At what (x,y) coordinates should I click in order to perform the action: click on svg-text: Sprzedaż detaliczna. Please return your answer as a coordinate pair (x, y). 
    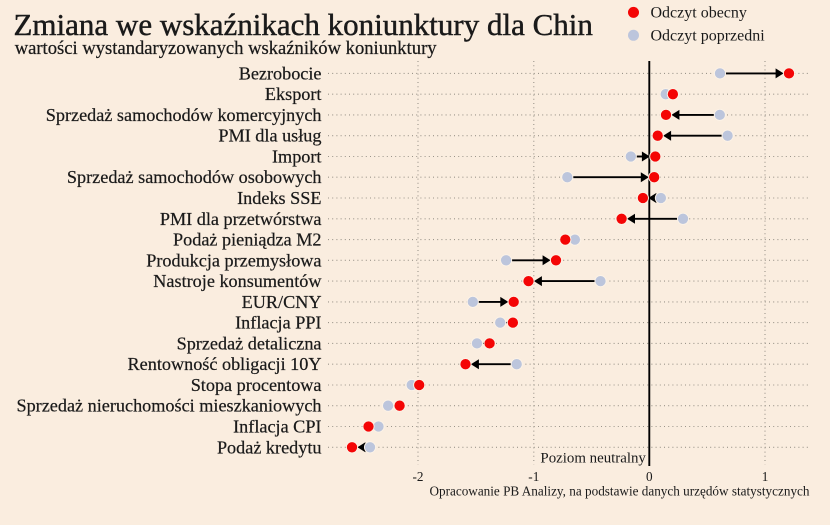
    Looking at the image, I should click on (249, 343).